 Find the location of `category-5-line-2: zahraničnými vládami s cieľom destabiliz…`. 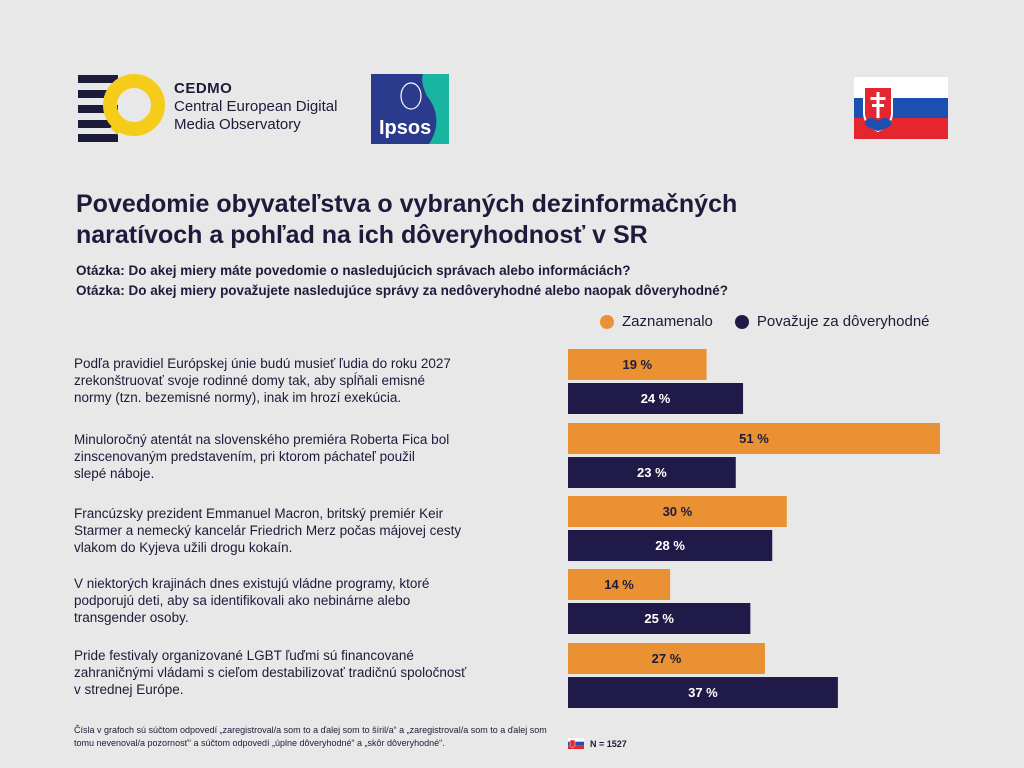

category-5-line-2: zahraničnými vládami s cieľom destabiliz… is located at coordinates (270, 672).